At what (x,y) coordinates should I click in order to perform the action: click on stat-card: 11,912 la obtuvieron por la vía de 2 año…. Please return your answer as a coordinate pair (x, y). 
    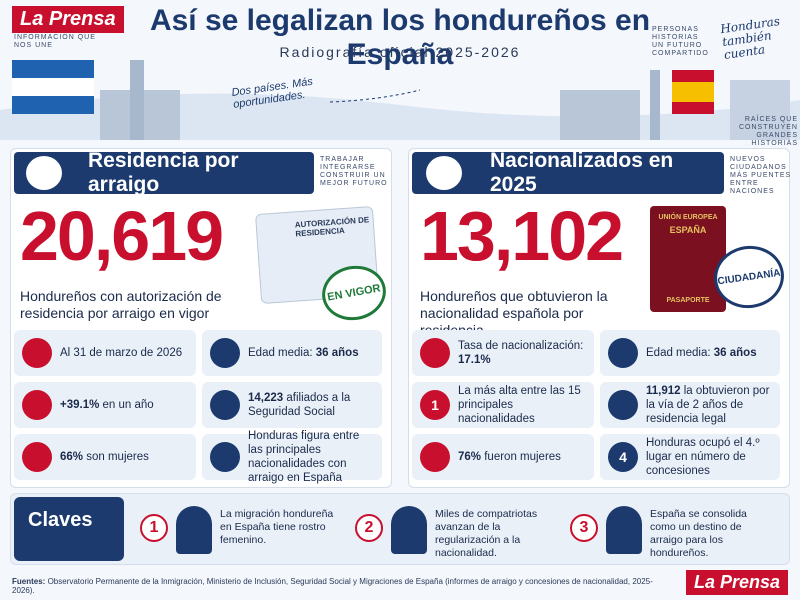
    Looking at the image, I should click on (690, 405).